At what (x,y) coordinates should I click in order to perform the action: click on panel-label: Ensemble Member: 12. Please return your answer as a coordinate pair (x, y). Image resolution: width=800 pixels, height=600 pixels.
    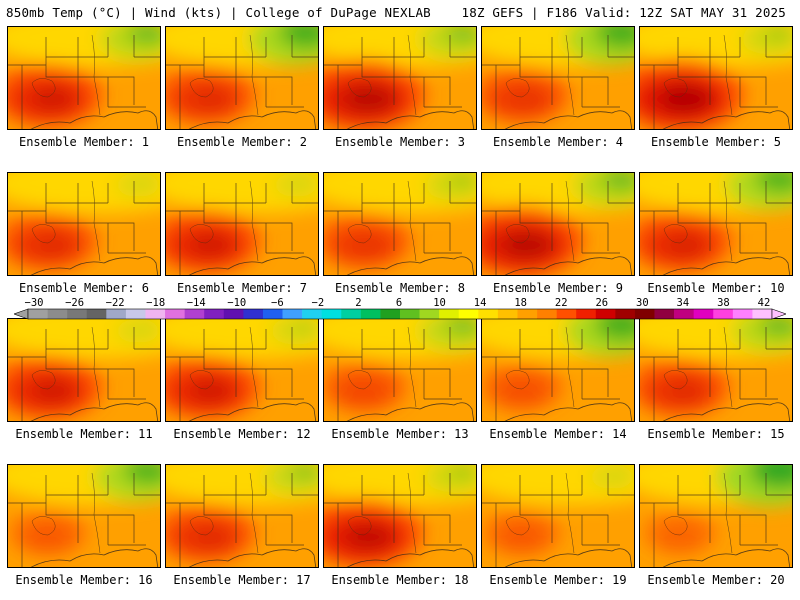
    Looking at the image, I should click on (242, 434).